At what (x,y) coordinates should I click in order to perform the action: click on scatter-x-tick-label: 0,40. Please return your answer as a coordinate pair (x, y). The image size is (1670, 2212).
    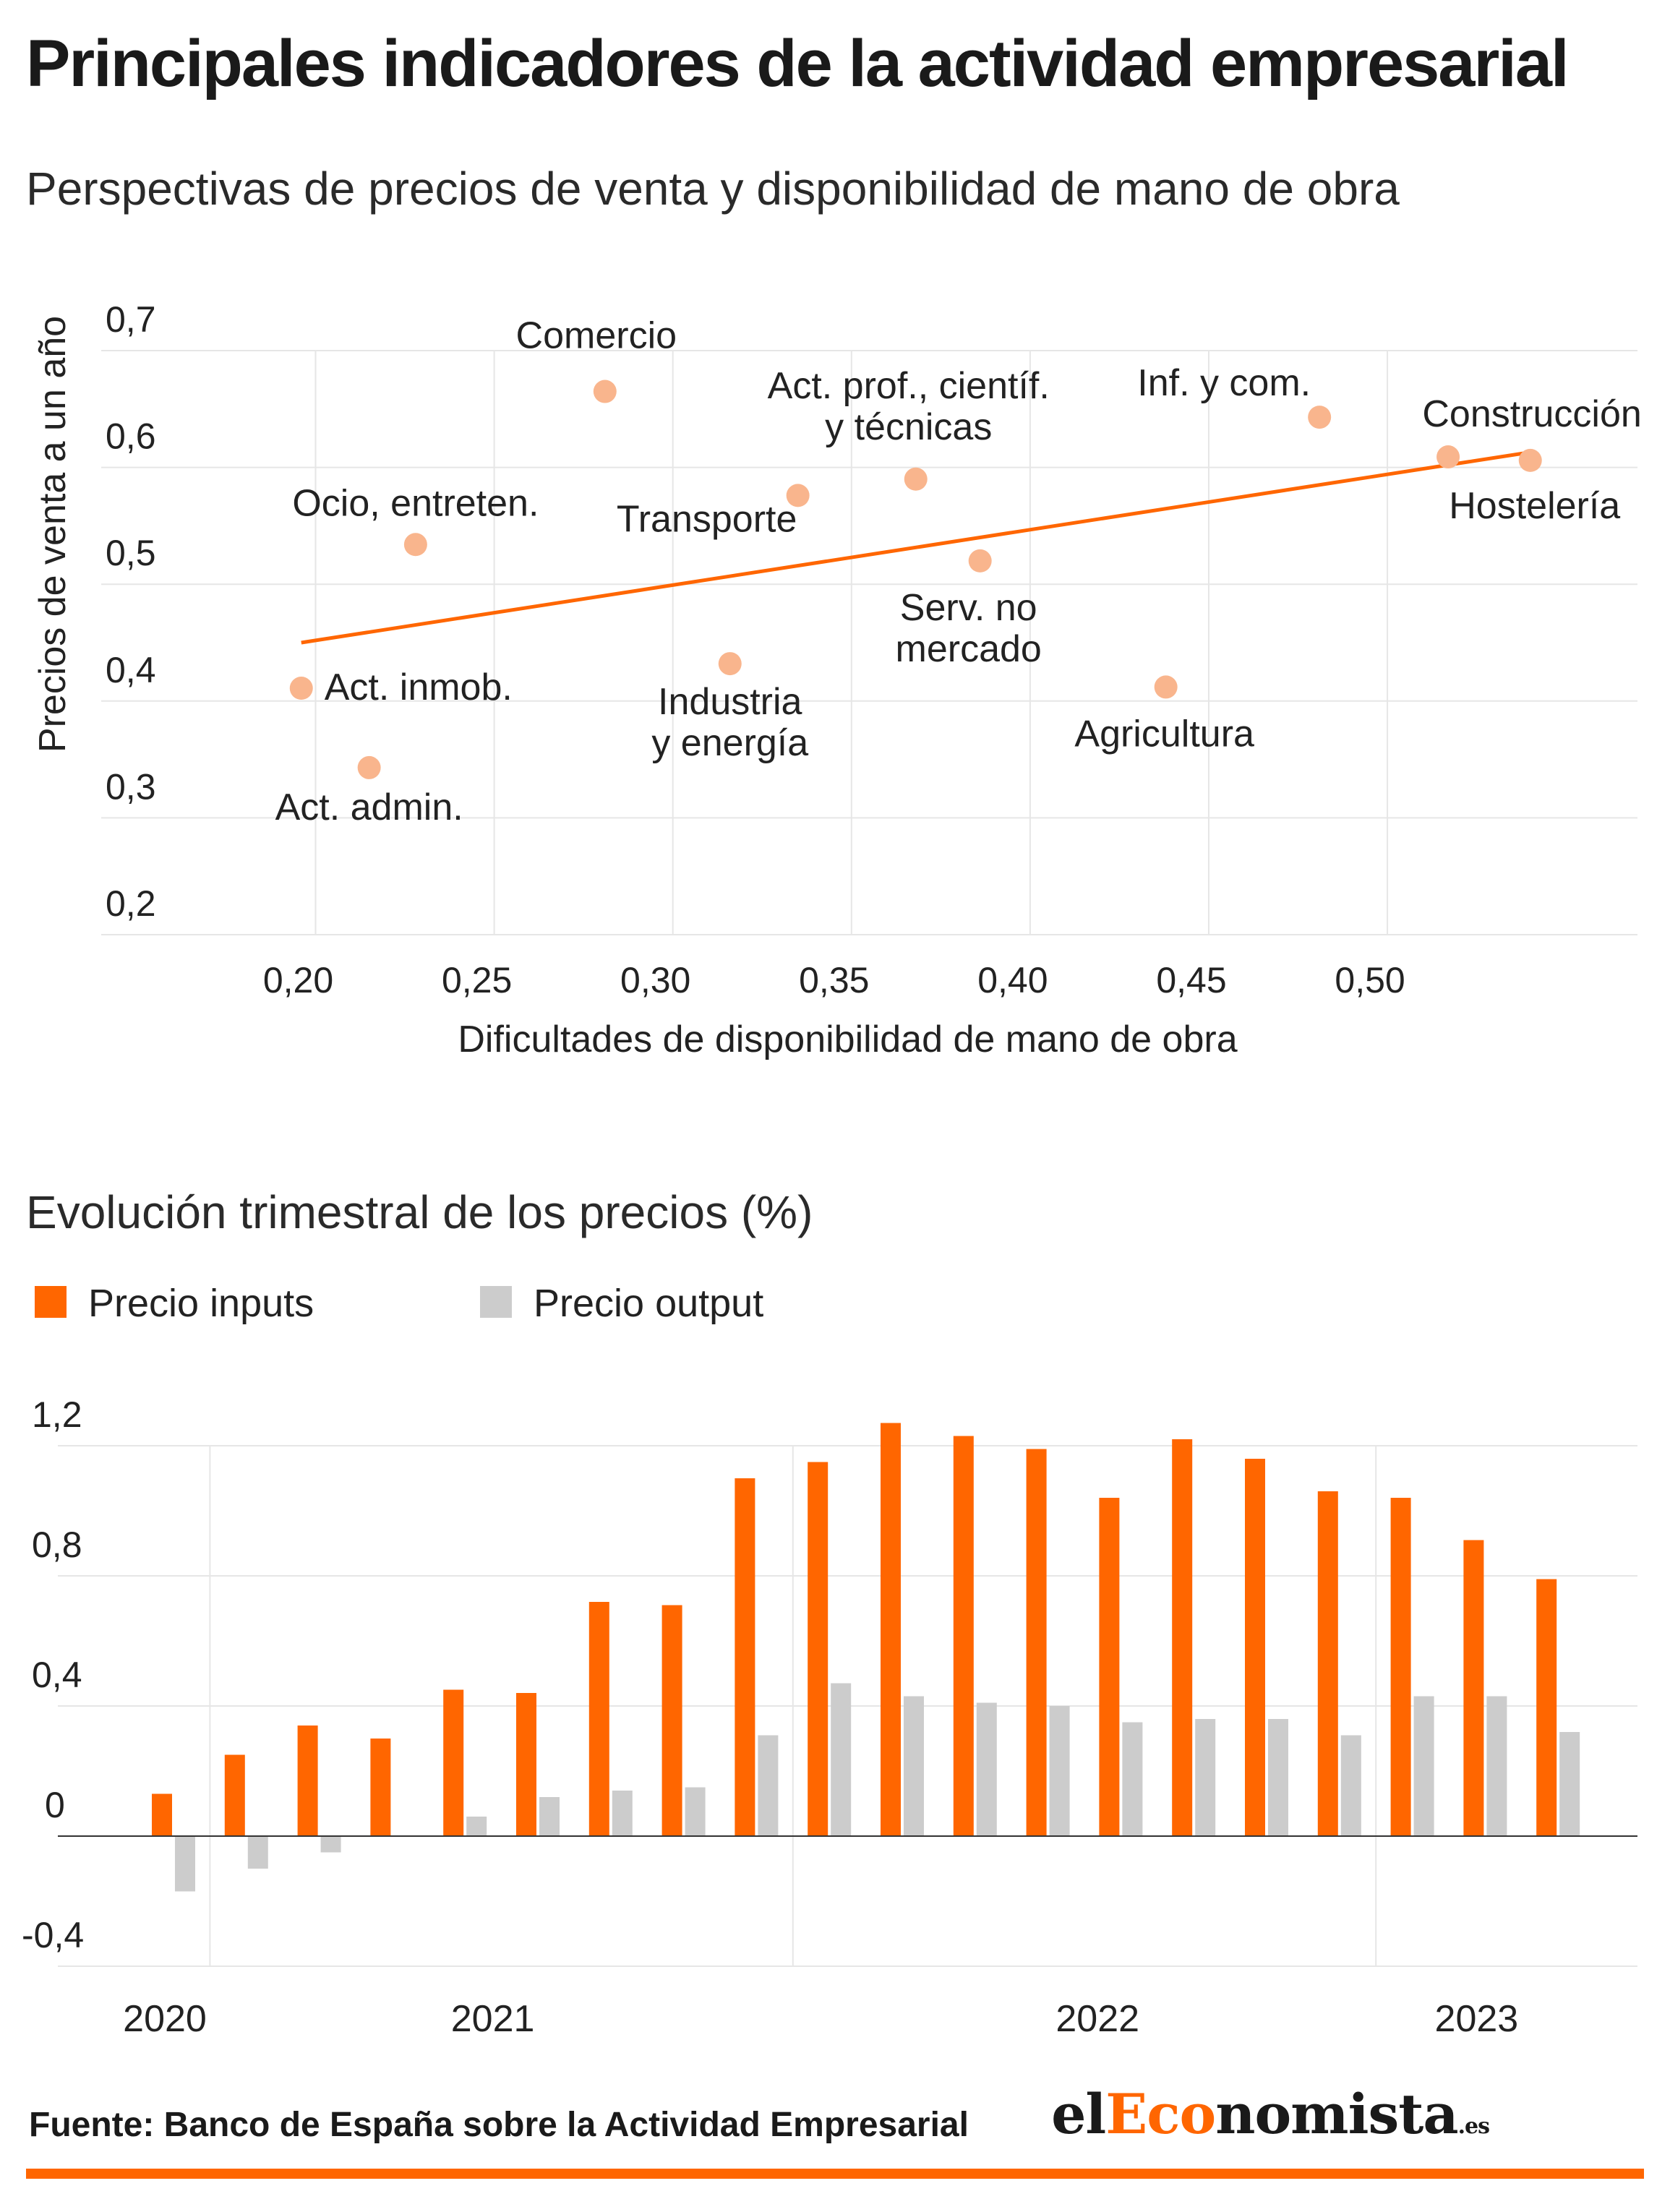
    Looking at the image, I should click on (1012, 980).